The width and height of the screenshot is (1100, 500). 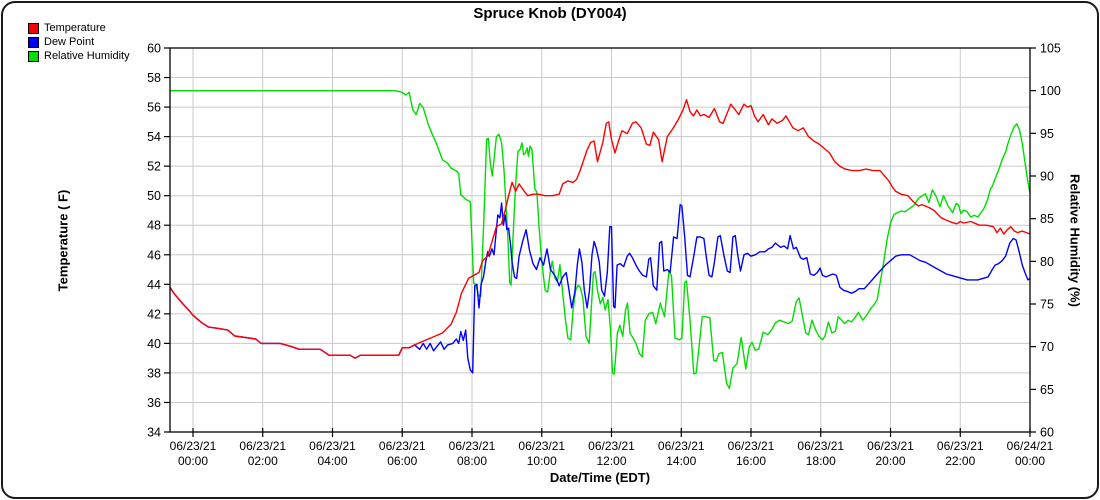 What do you see at coordinates (33, 42) in the screenshot?
I see `dew-point-swatch-icon` at bounding box center [33, 42].